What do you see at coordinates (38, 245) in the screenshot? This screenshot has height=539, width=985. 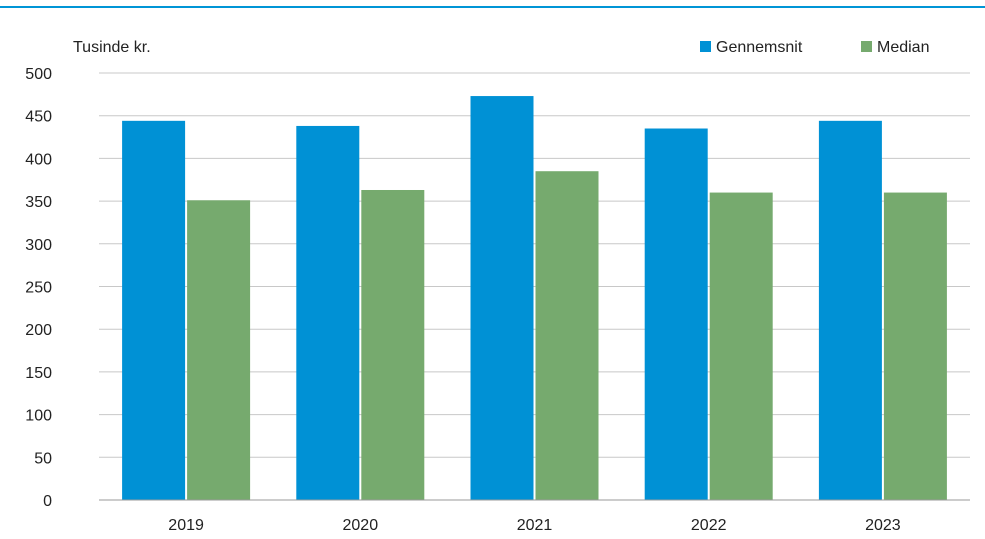 I see `y-tick-label: 300` at bounding box center [38, 245].